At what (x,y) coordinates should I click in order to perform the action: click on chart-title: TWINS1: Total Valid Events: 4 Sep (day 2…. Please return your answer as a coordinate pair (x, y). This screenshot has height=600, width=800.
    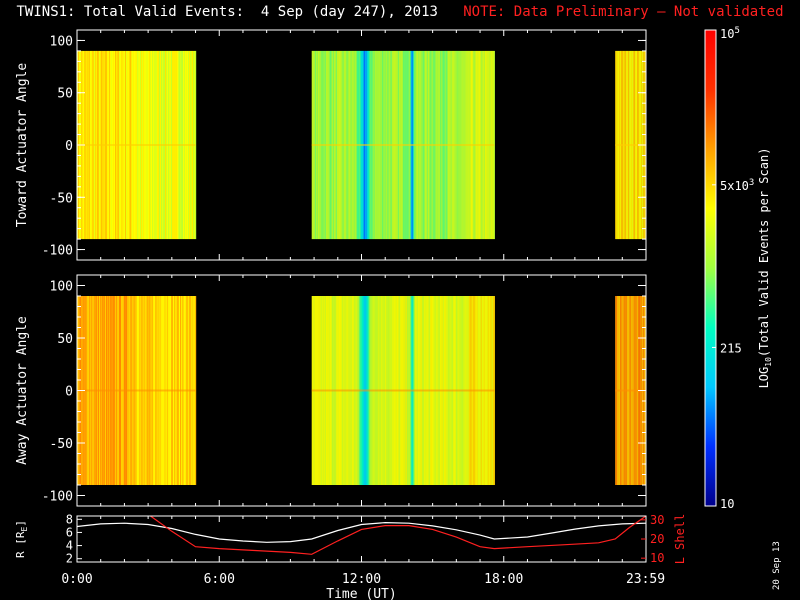
    Looking at the image, I should click on (400, 12).